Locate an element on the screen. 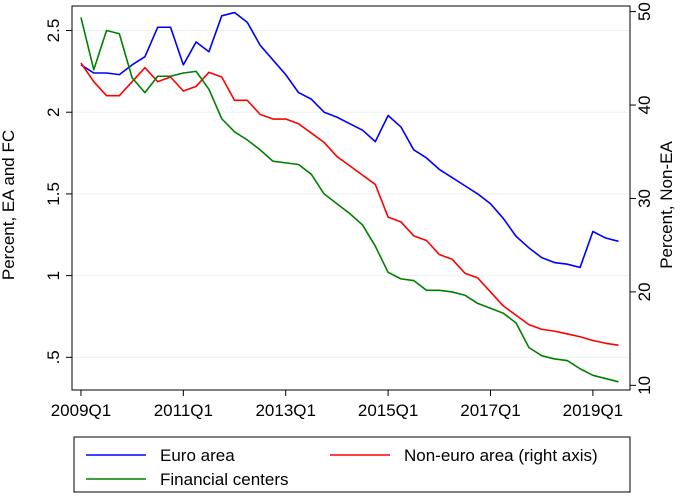  x-axis: 2009Q1 2011Q1 2013Q1 2015Q1 2017Q1 2019Q1 is located at coordinates (337, 405).